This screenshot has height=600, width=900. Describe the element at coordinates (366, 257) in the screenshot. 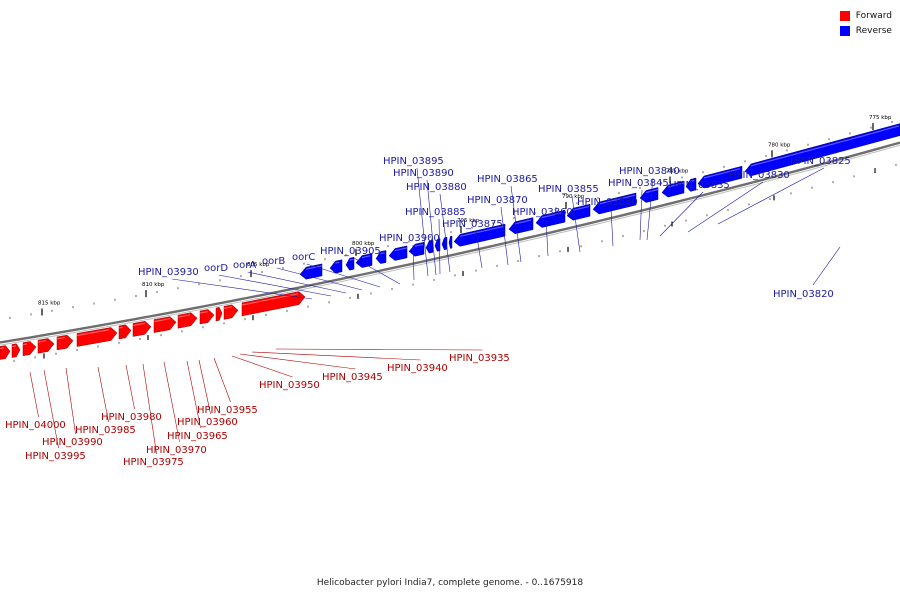

I see `reverse-gene-3-highlight` at that location.